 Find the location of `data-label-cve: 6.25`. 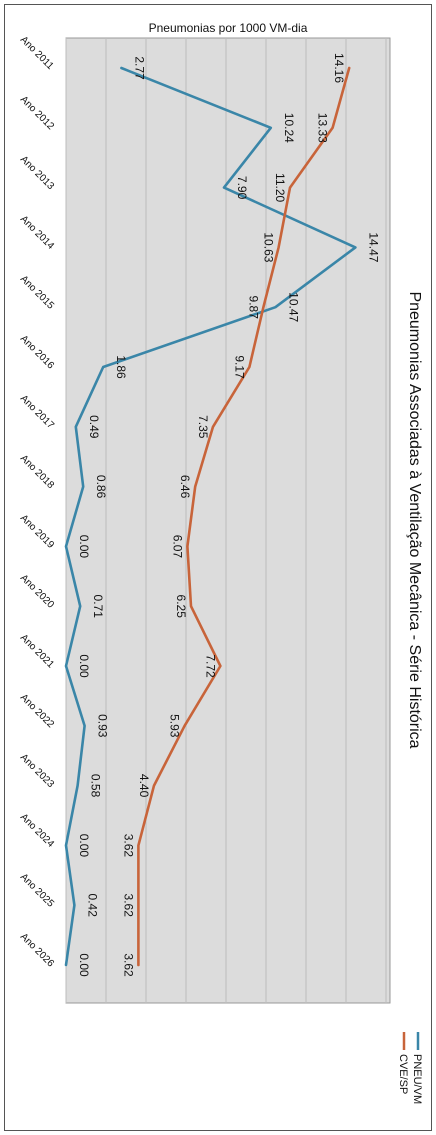

data-label-cve: 6.25 is located at coordinates (181, 607).